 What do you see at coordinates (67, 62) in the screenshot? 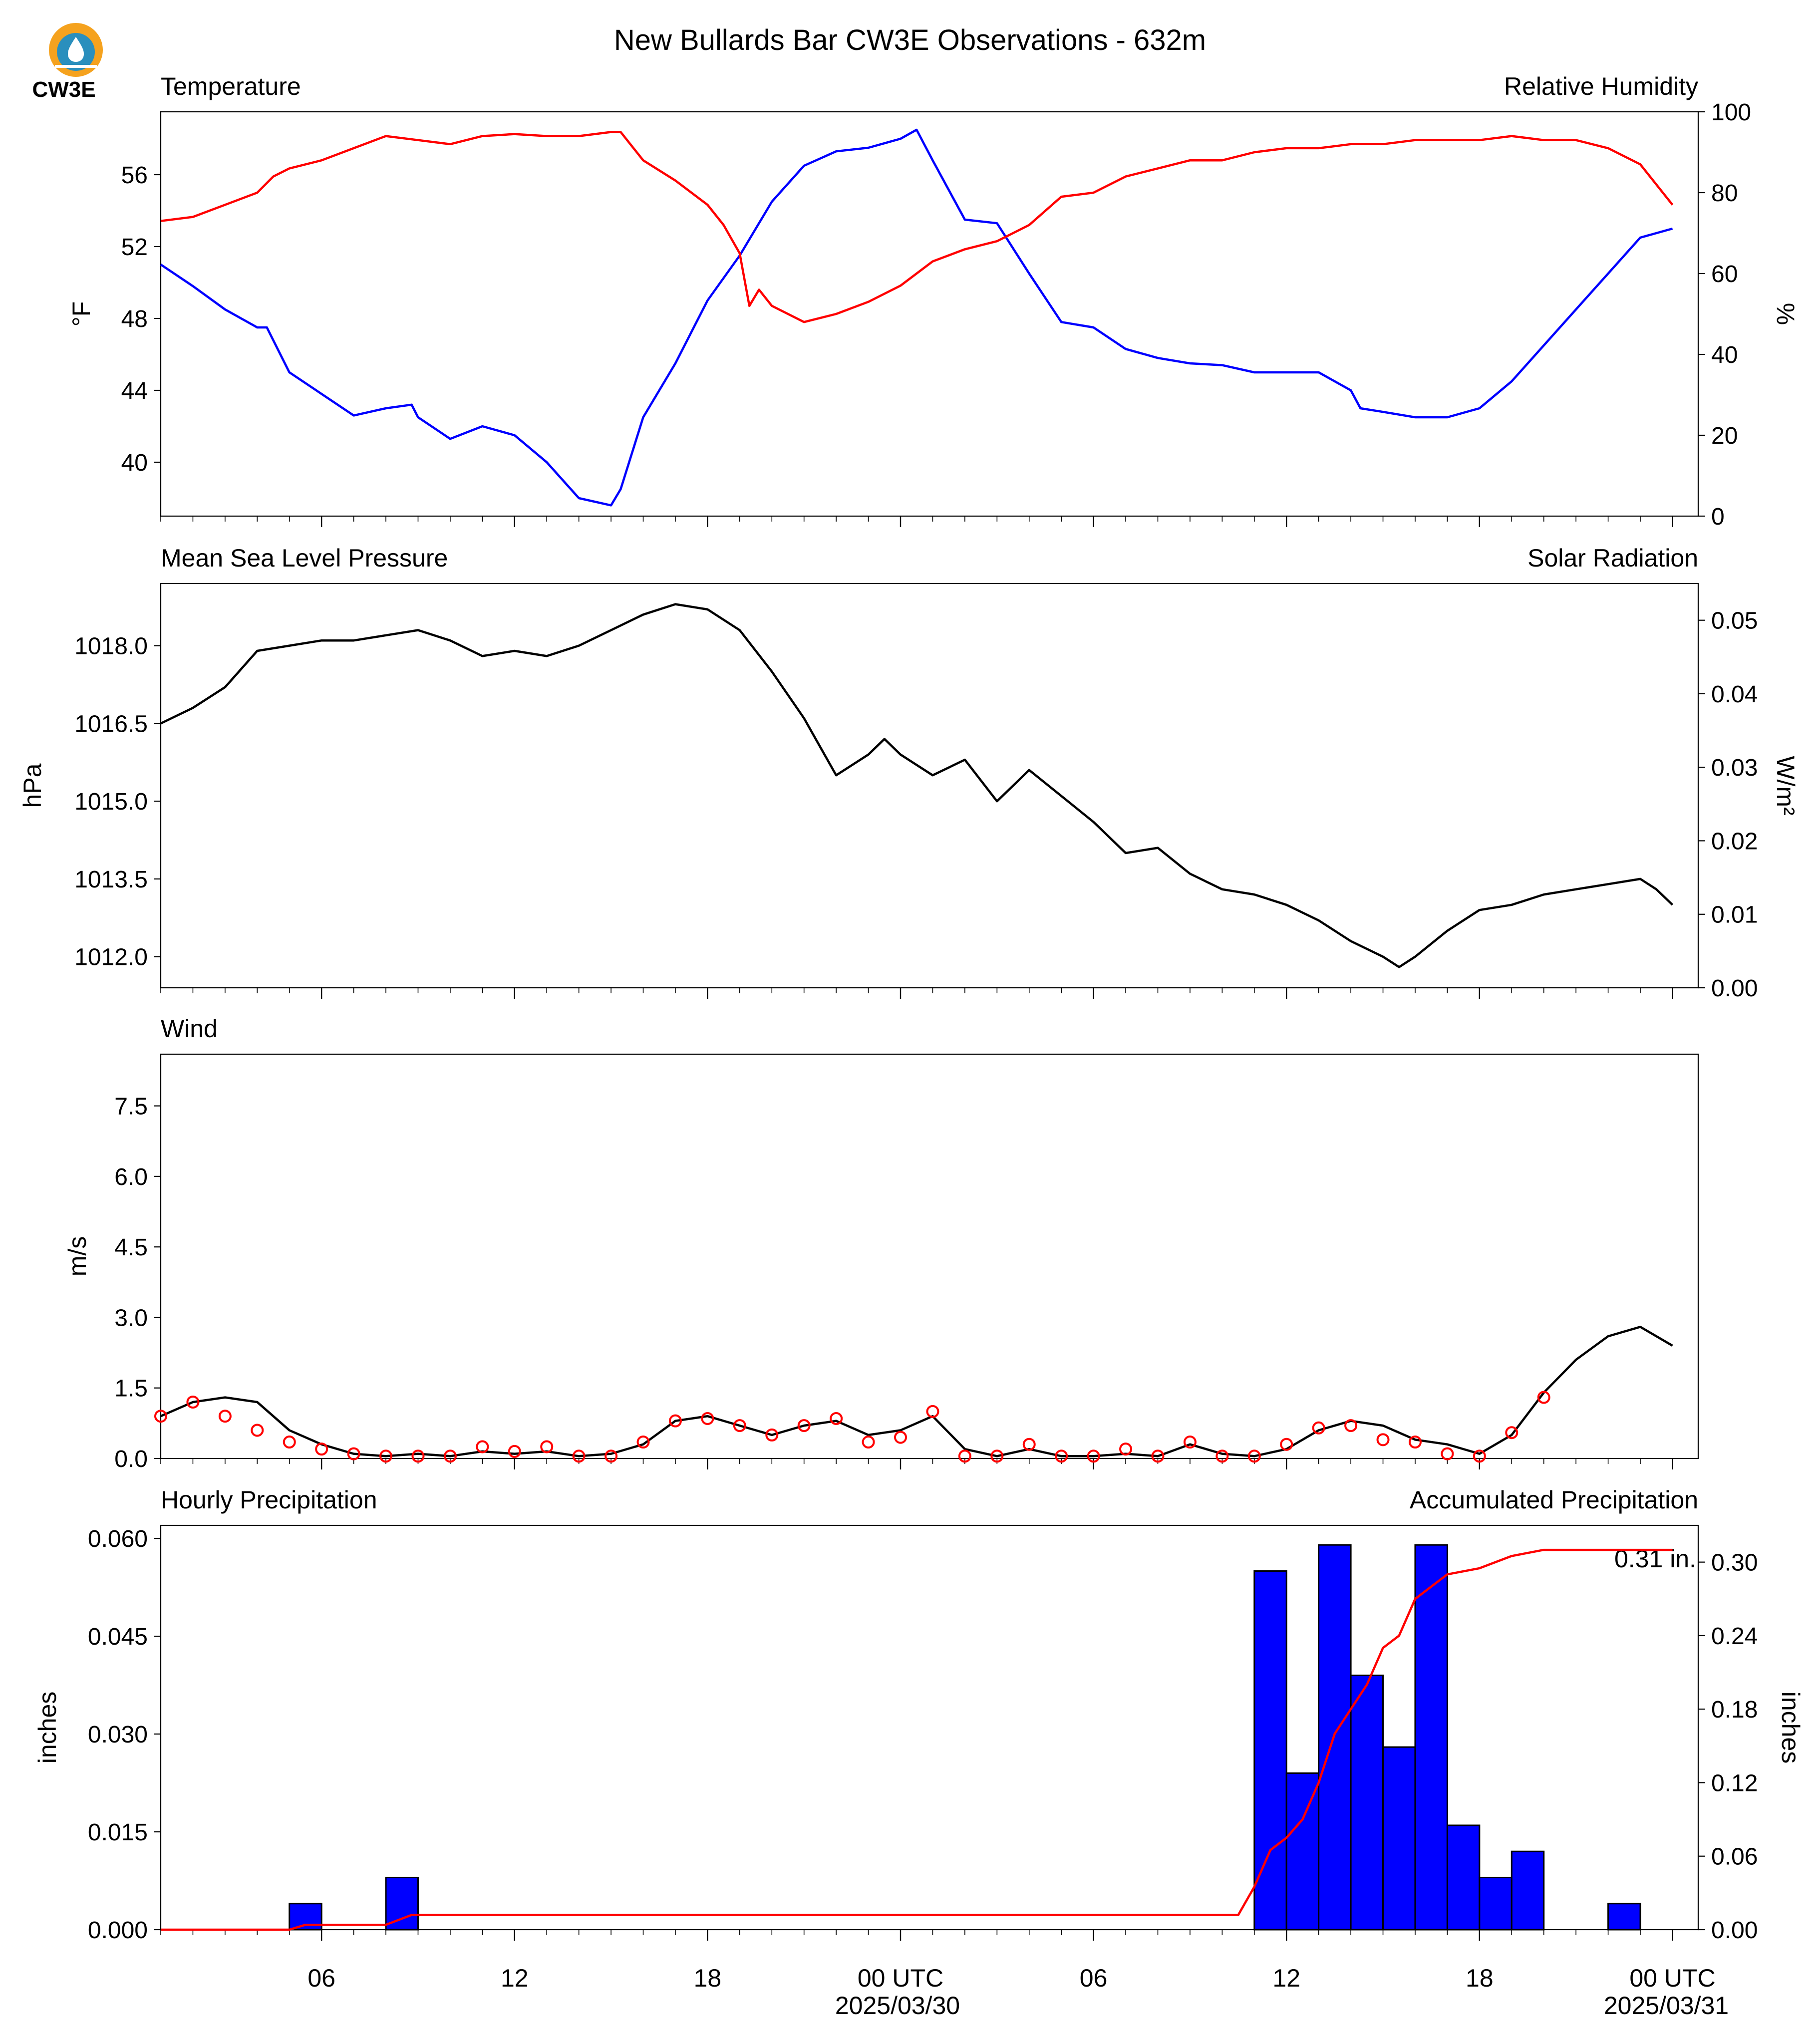
I see `cw3e-logo: CW3E` at bounding box center [67, 62].